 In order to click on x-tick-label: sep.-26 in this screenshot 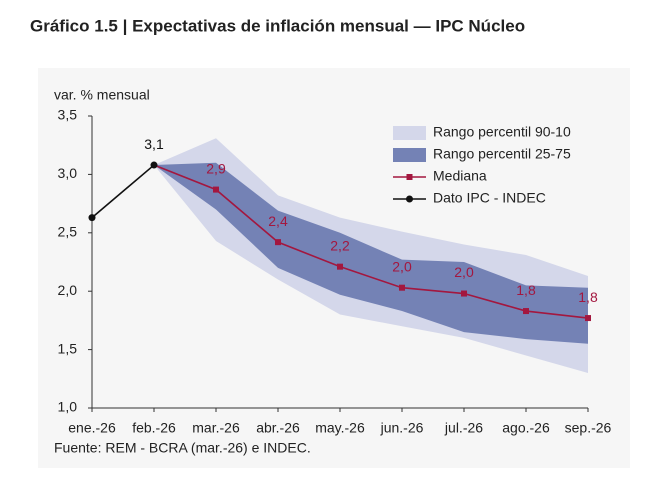, I will do `click(588, 428)`.